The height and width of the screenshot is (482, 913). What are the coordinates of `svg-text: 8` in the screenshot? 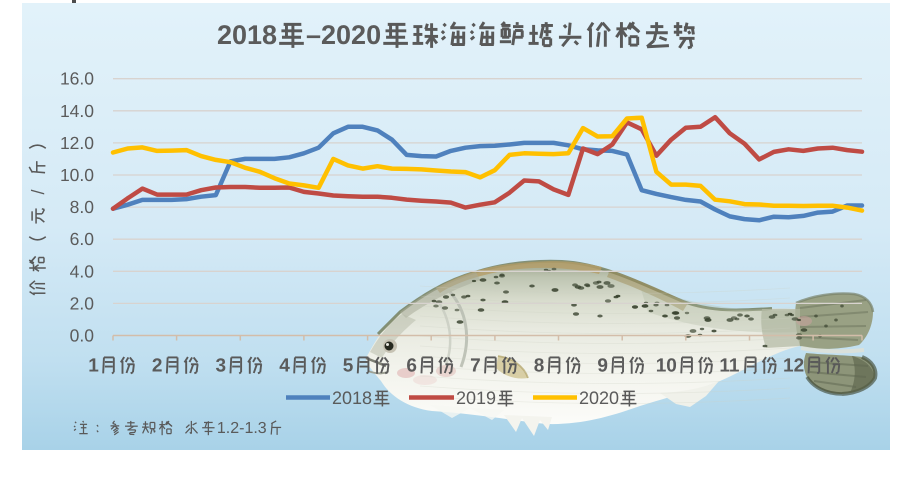 It's located at (539, 366).